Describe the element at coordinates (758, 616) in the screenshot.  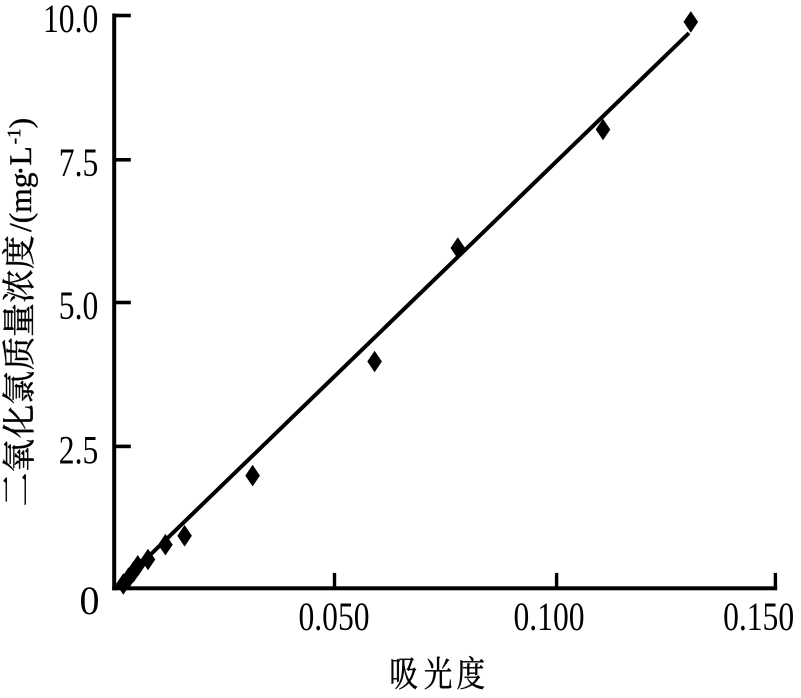
I see `svg-text: 0.150` at that location.